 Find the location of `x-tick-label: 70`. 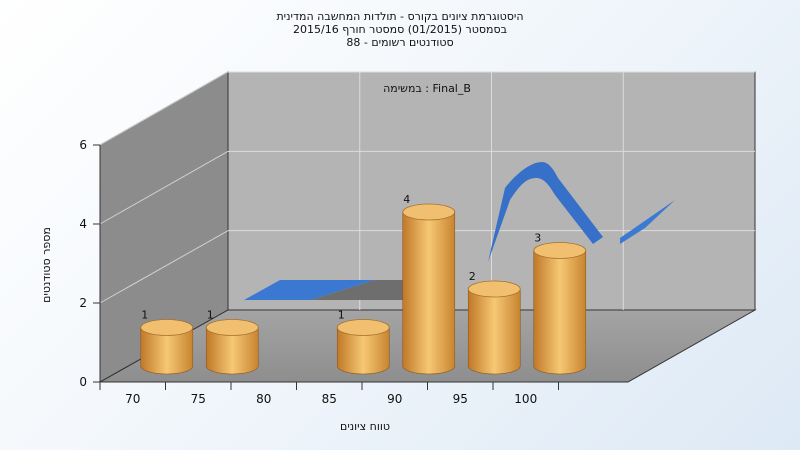

x-tick-label: 70 is located at coordinates (132, 399).